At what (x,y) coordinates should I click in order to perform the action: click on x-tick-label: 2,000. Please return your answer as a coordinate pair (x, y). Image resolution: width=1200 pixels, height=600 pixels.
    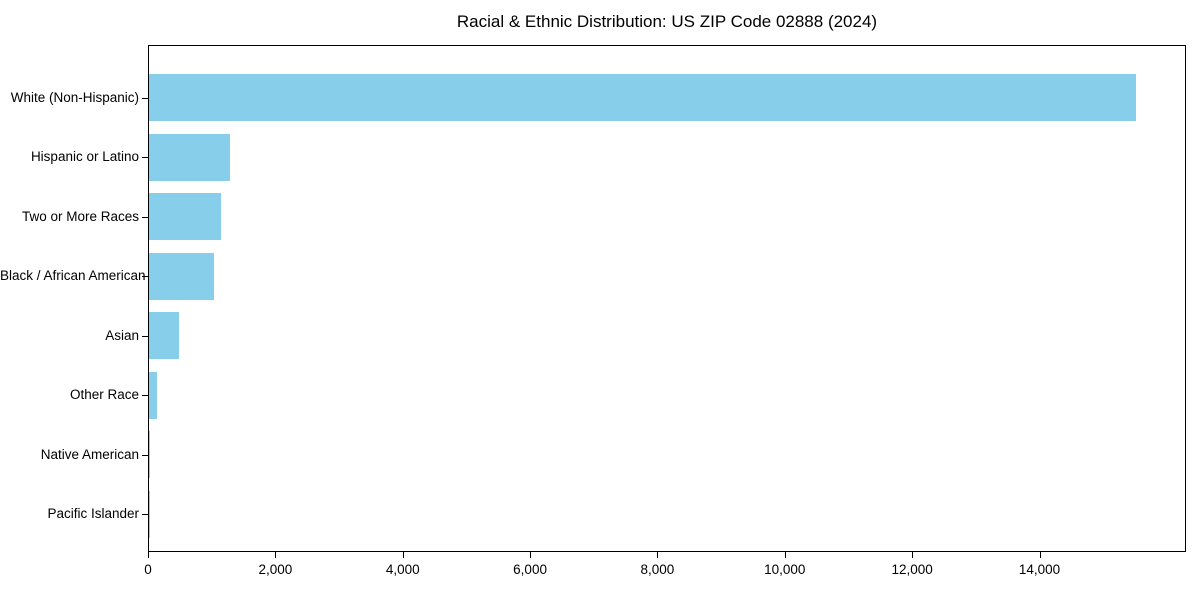
    Looking at the image, I should click on (275, 569).